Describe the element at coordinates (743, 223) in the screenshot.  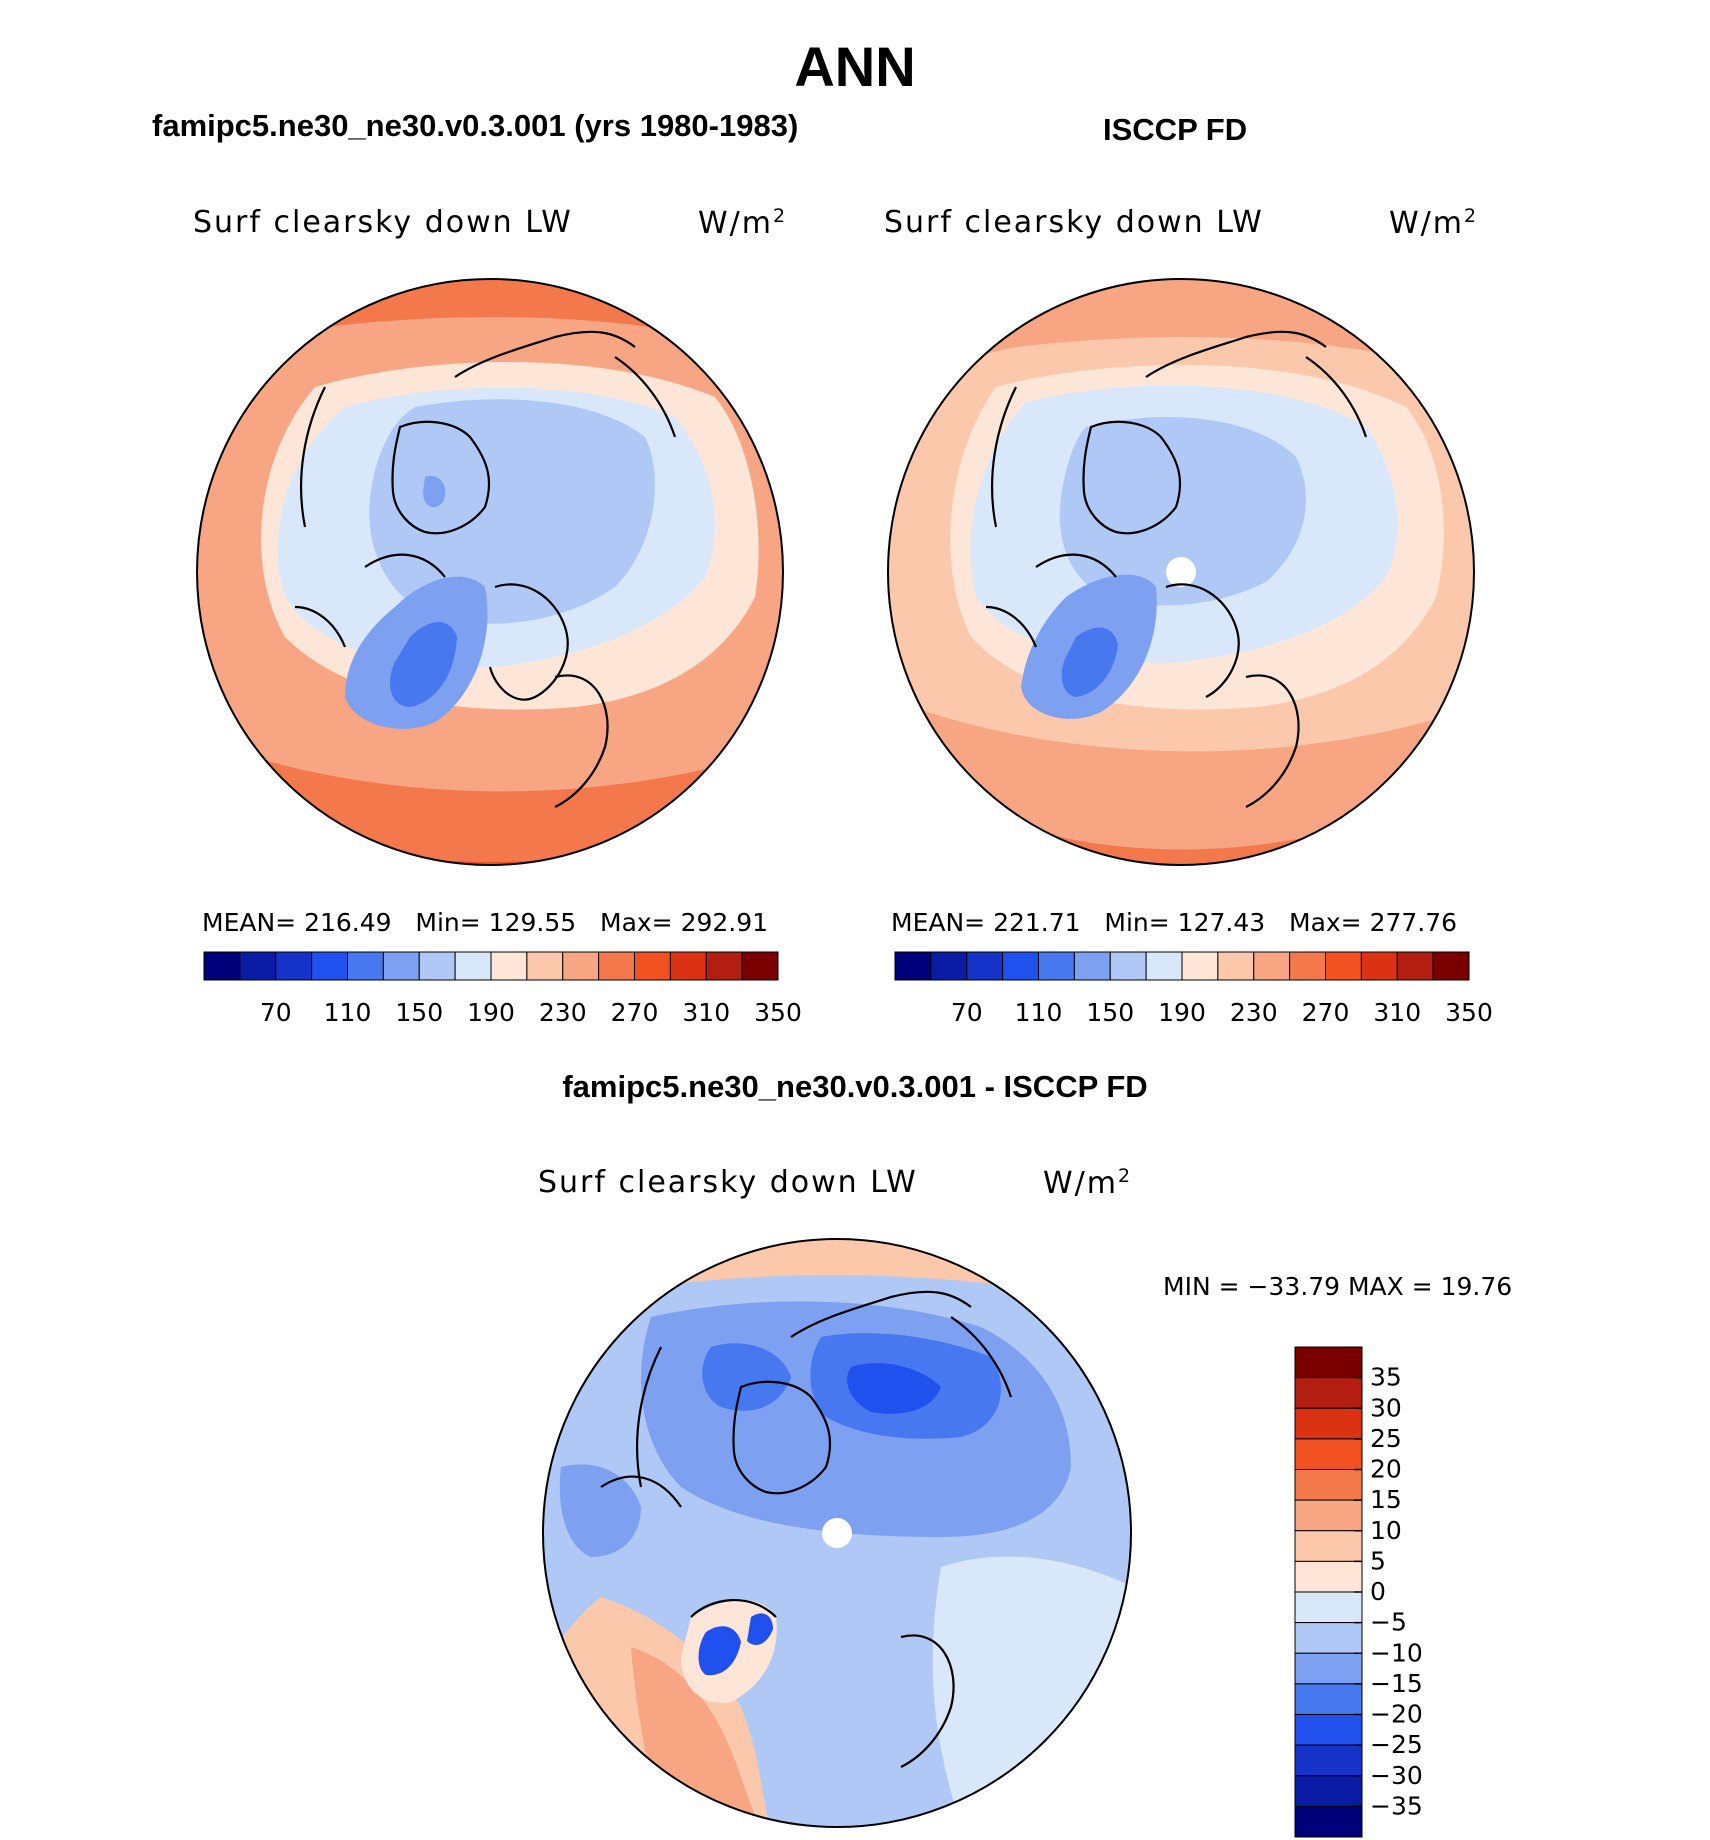
I see `model-units-label: W/m2` at that location.